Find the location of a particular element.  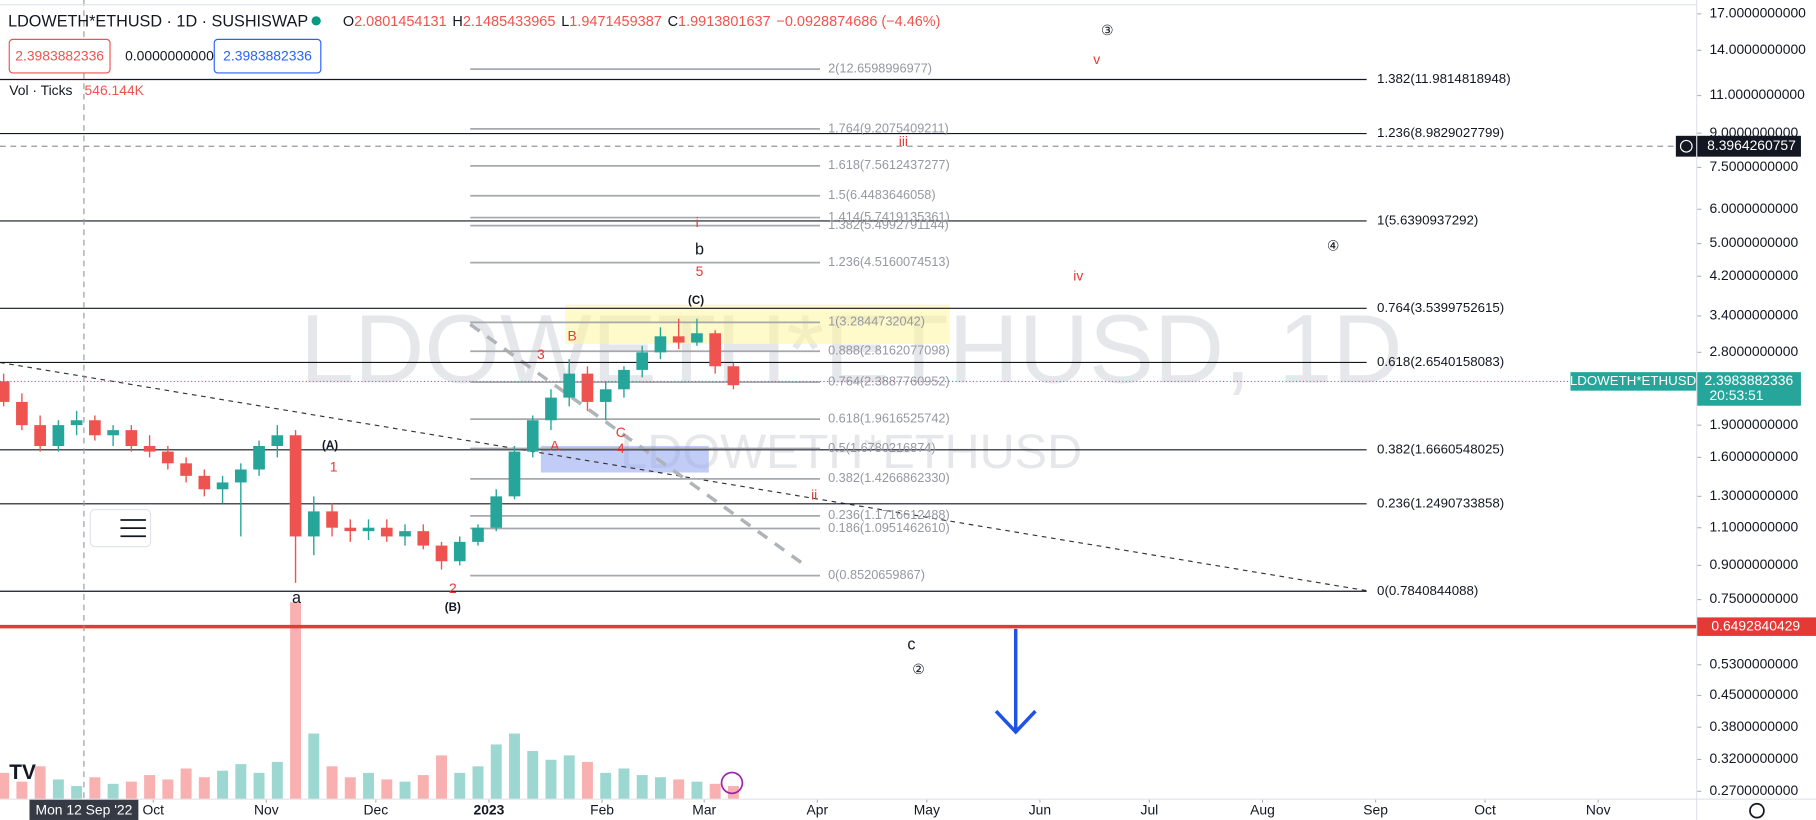

ohlc-key: L is located at coordinates (565, 22).